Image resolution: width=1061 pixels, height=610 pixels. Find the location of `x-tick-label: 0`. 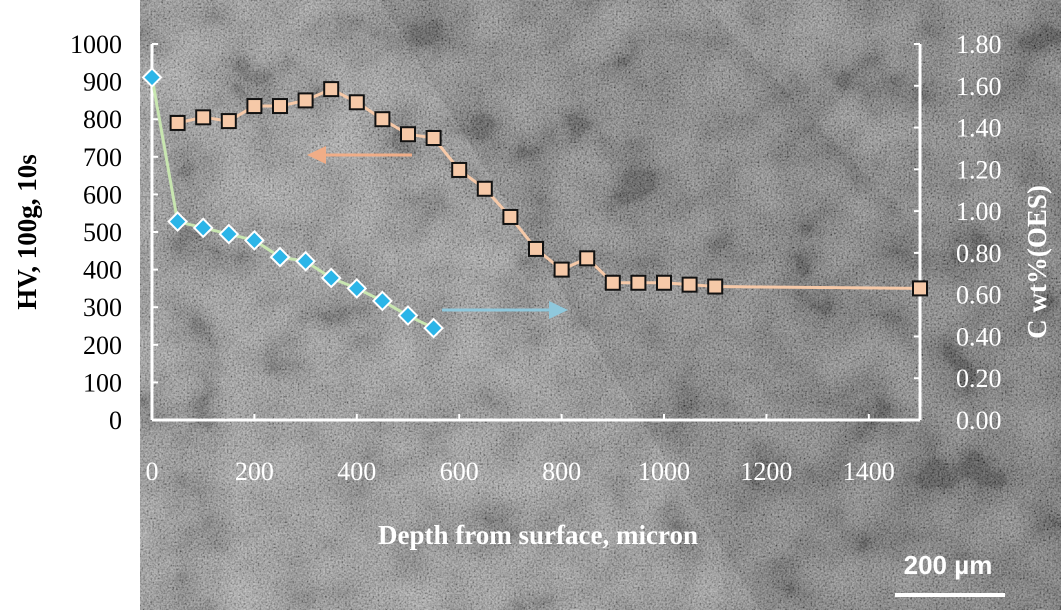

x-tick-label: 0 is located at coordinates (152, 471).